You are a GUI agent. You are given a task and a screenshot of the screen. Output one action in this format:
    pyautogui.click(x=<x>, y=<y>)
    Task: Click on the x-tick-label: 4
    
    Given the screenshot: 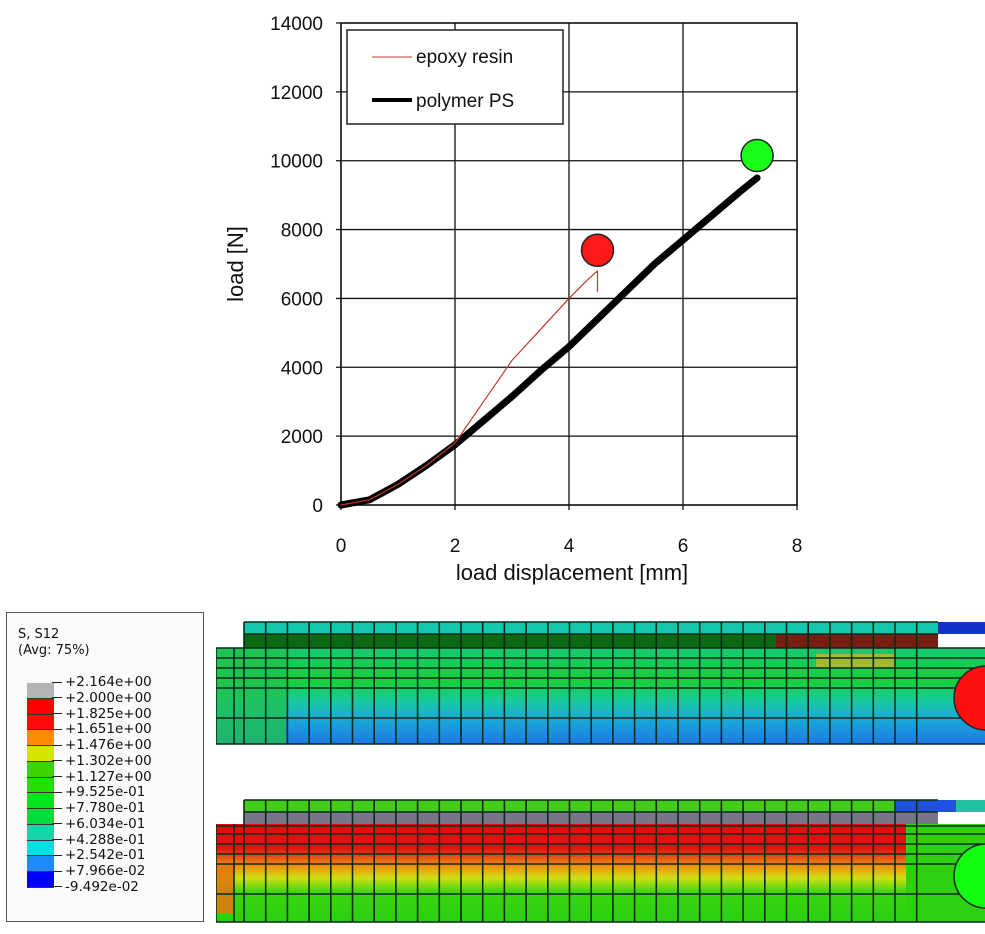 What is the action you would take?
    pyautogui.click(x=569, y=546)
    